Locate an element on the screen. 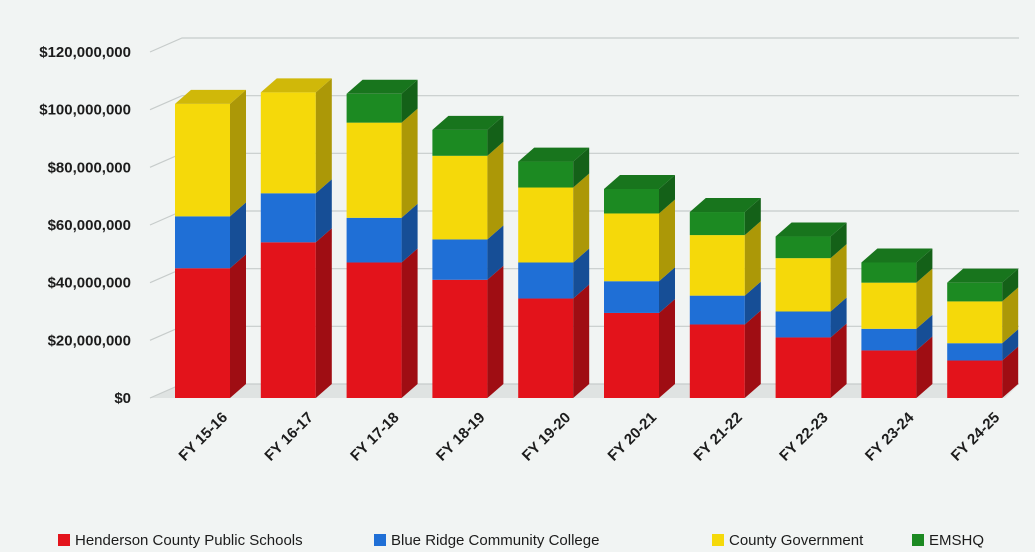 The width and height of the screenshot is (1035, 552). legend-label: Blue Ridge Community College is located at coordinates (495, 540).